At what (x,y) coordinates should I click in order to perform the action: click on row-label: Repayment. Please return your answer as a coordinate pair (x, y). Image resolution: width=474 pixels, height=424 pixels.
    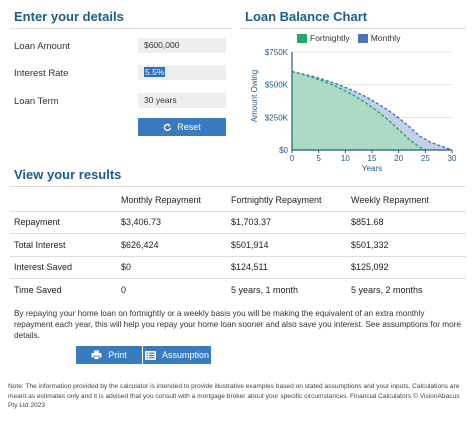
    Looking at the image, I should click on (63, 222).